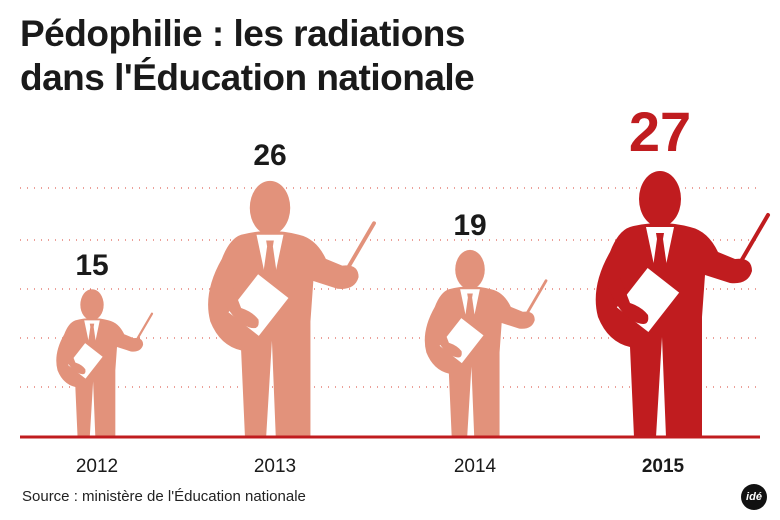 The width and height of the screenshot is (780, 520). Describe the element at coordinates (660, 131) in the screenshot. I see `value-label-2015: 27` at that location.